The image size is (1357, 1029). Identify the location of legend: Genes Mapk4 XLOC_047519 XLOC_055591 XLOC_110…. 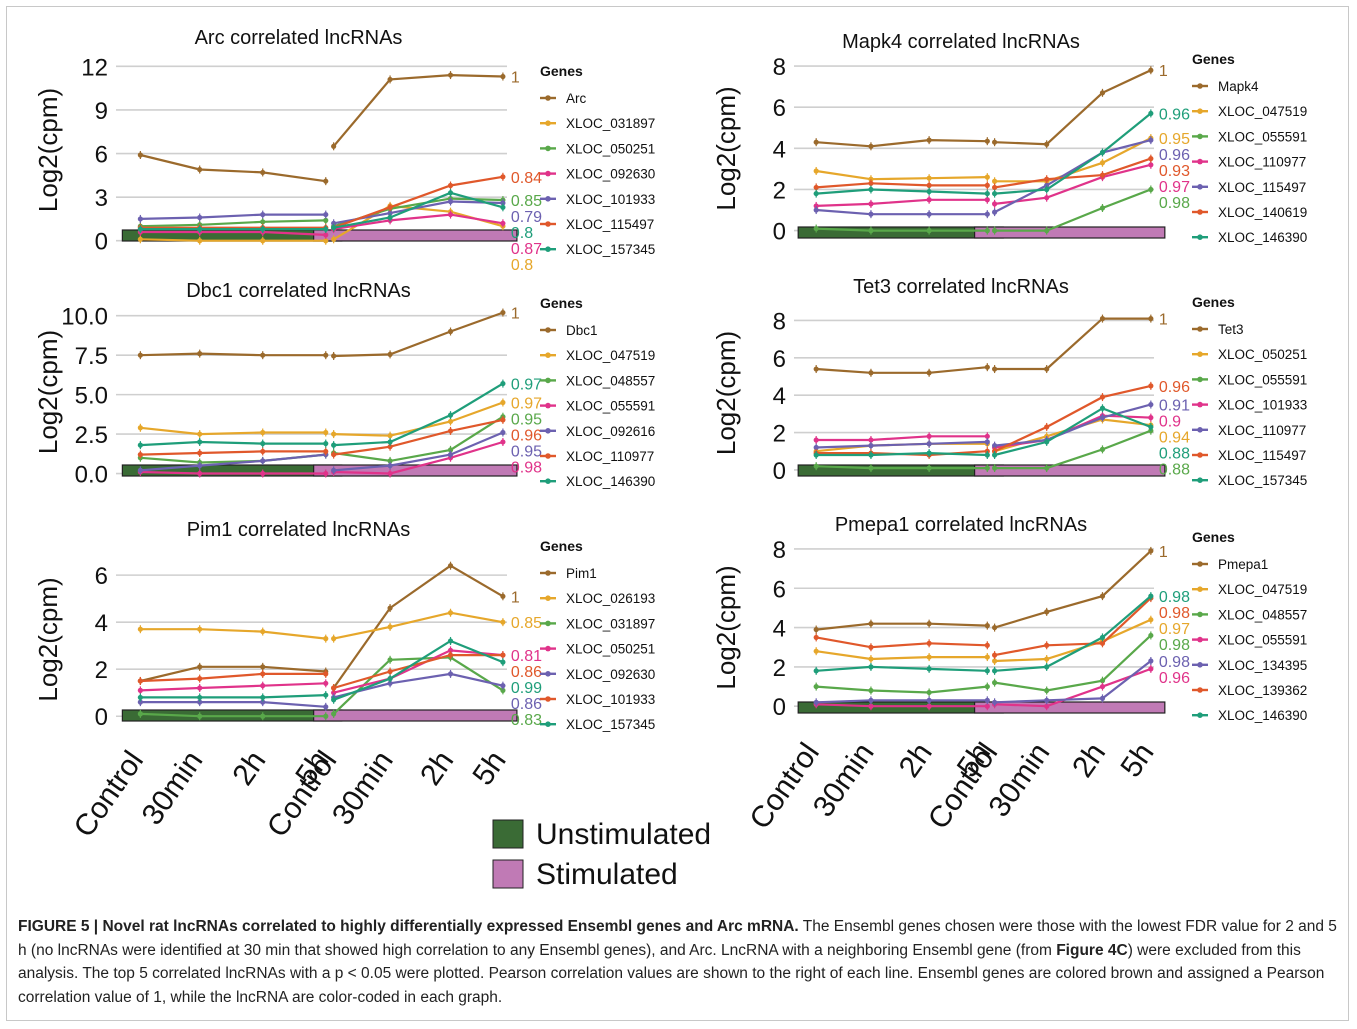
(1249, 148).